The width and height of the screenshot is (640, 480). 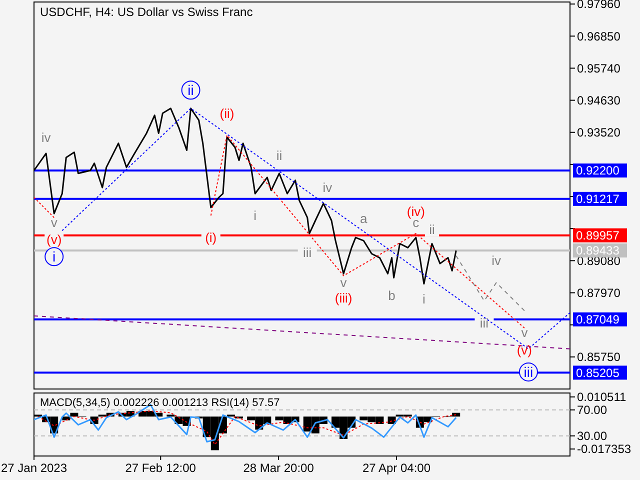 What do you see at coordinates (592, 410) in the screenshot?
I see `y-tick-label: 70.00` at bounding box center [592, 410].